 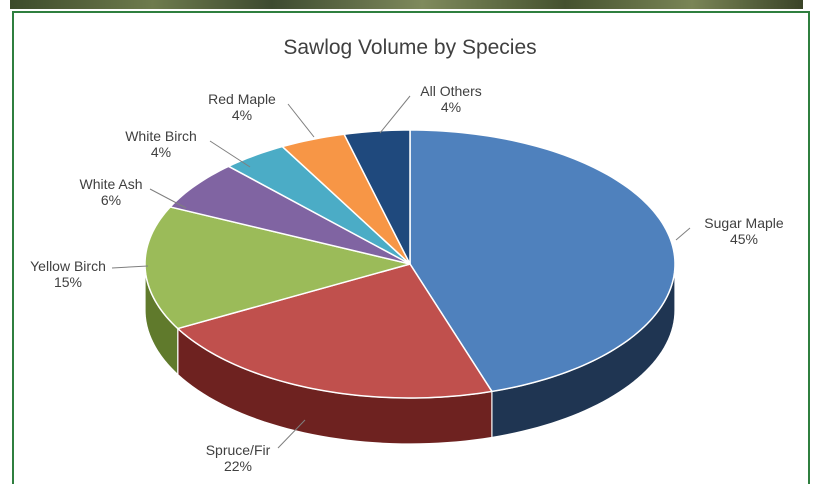 I want to click on pie-slice-yellow-birch, so click(x=277, y=268).